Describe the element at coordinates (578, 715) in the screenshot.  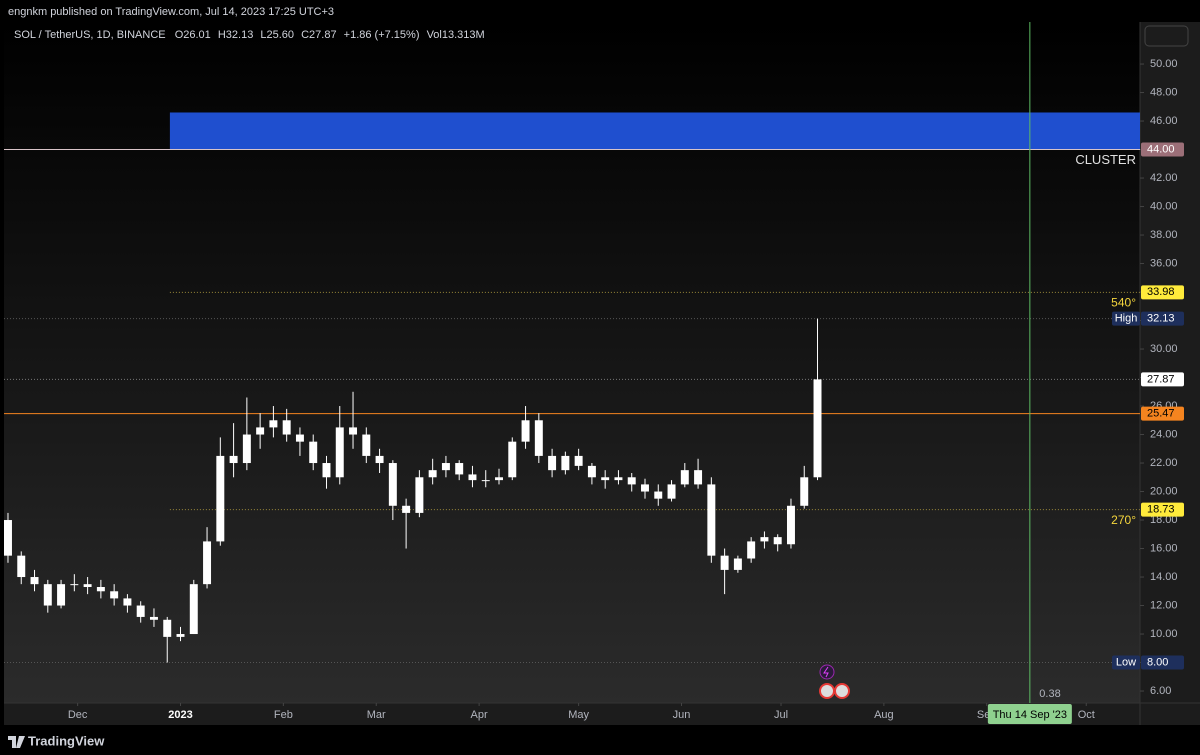
I see `x-tick-label: May` at that location.